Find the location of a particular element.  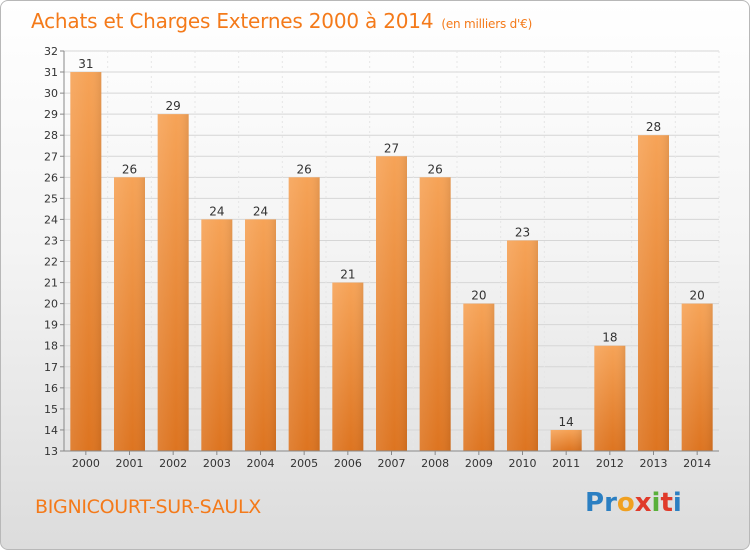

x-tick-label: 2000 is located at coordinates (86, 463).